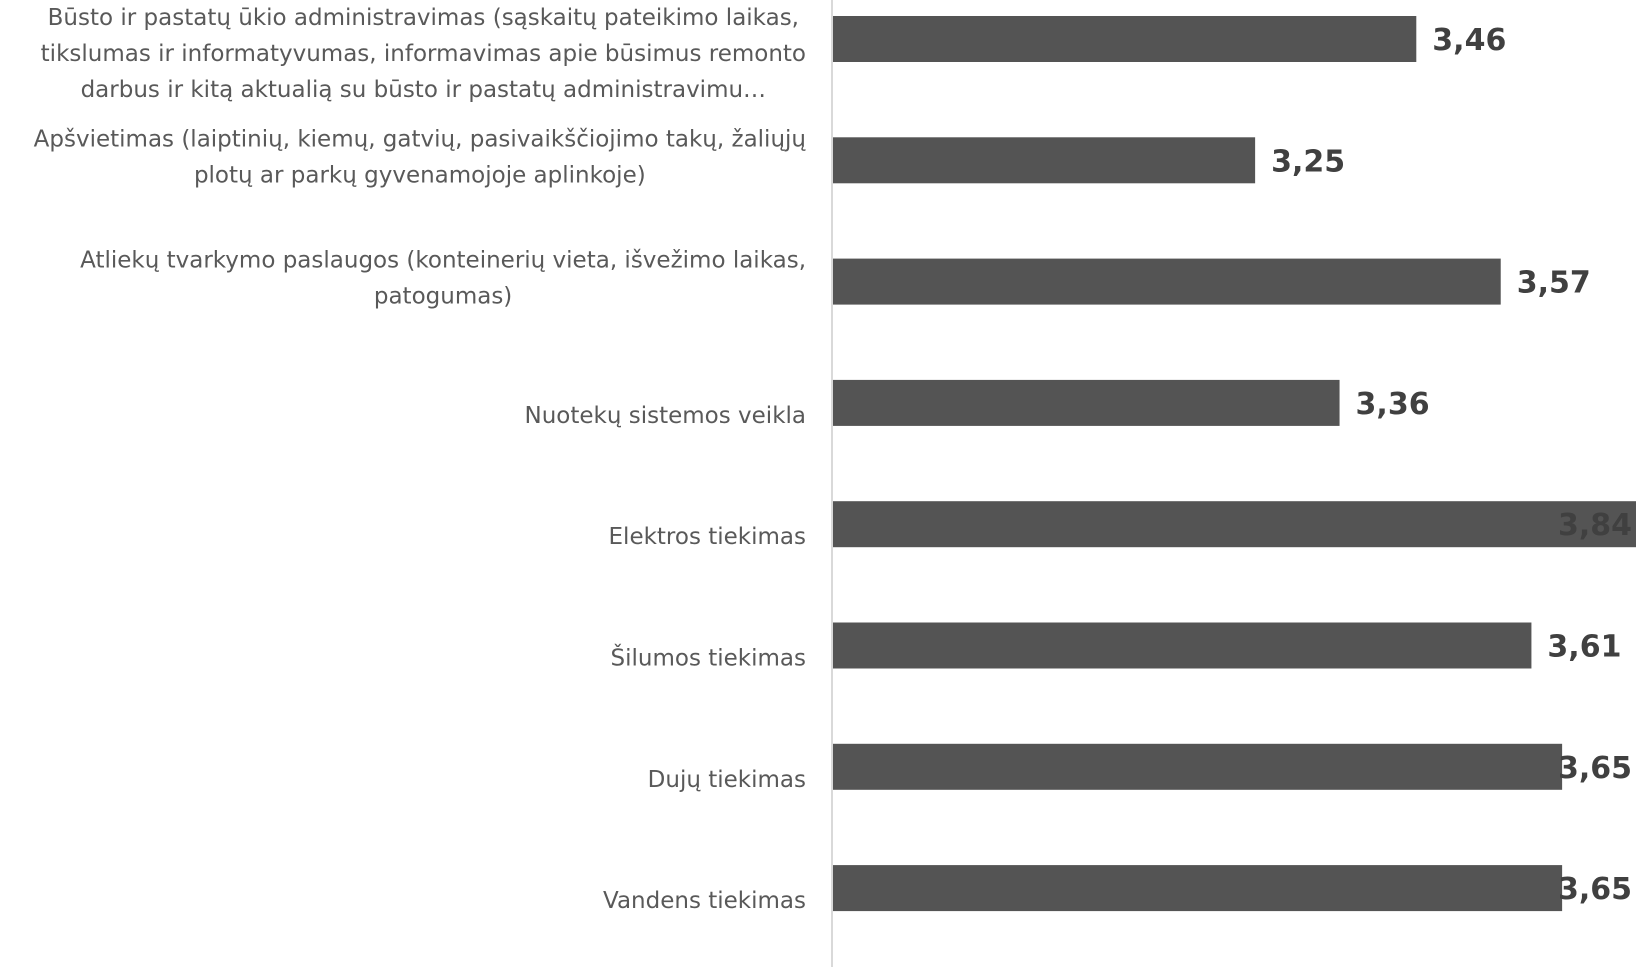  I want to click on category-label-line: Nuotekų sistemos veikla, so click(665, 416).